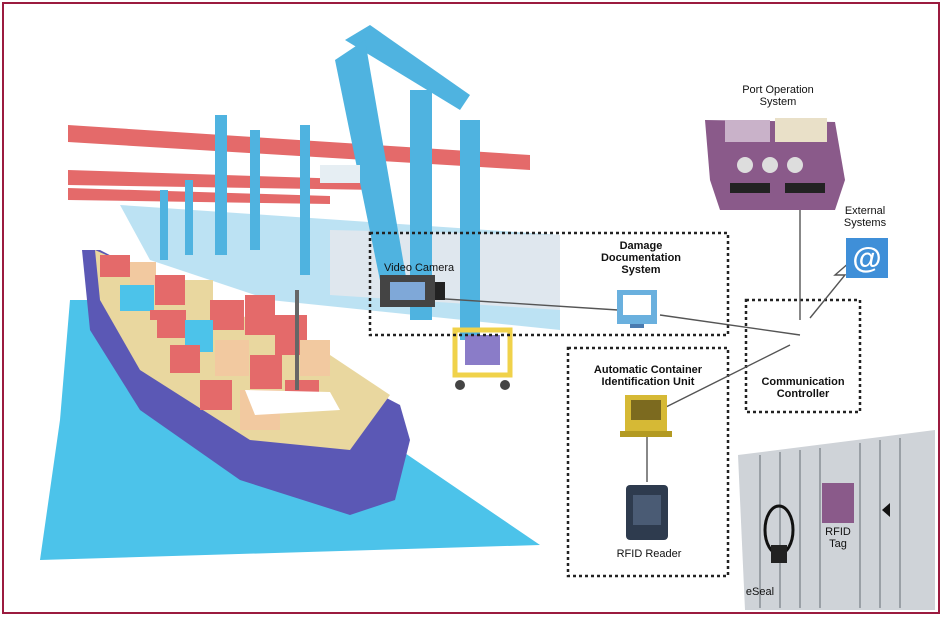 Image resolution: width=946 pixels, height=618 pixels. What do you see at coordinates (865, 217) in the screenshot?
I see `external-systems-label: External Systems` at bounding box center [865, 217].